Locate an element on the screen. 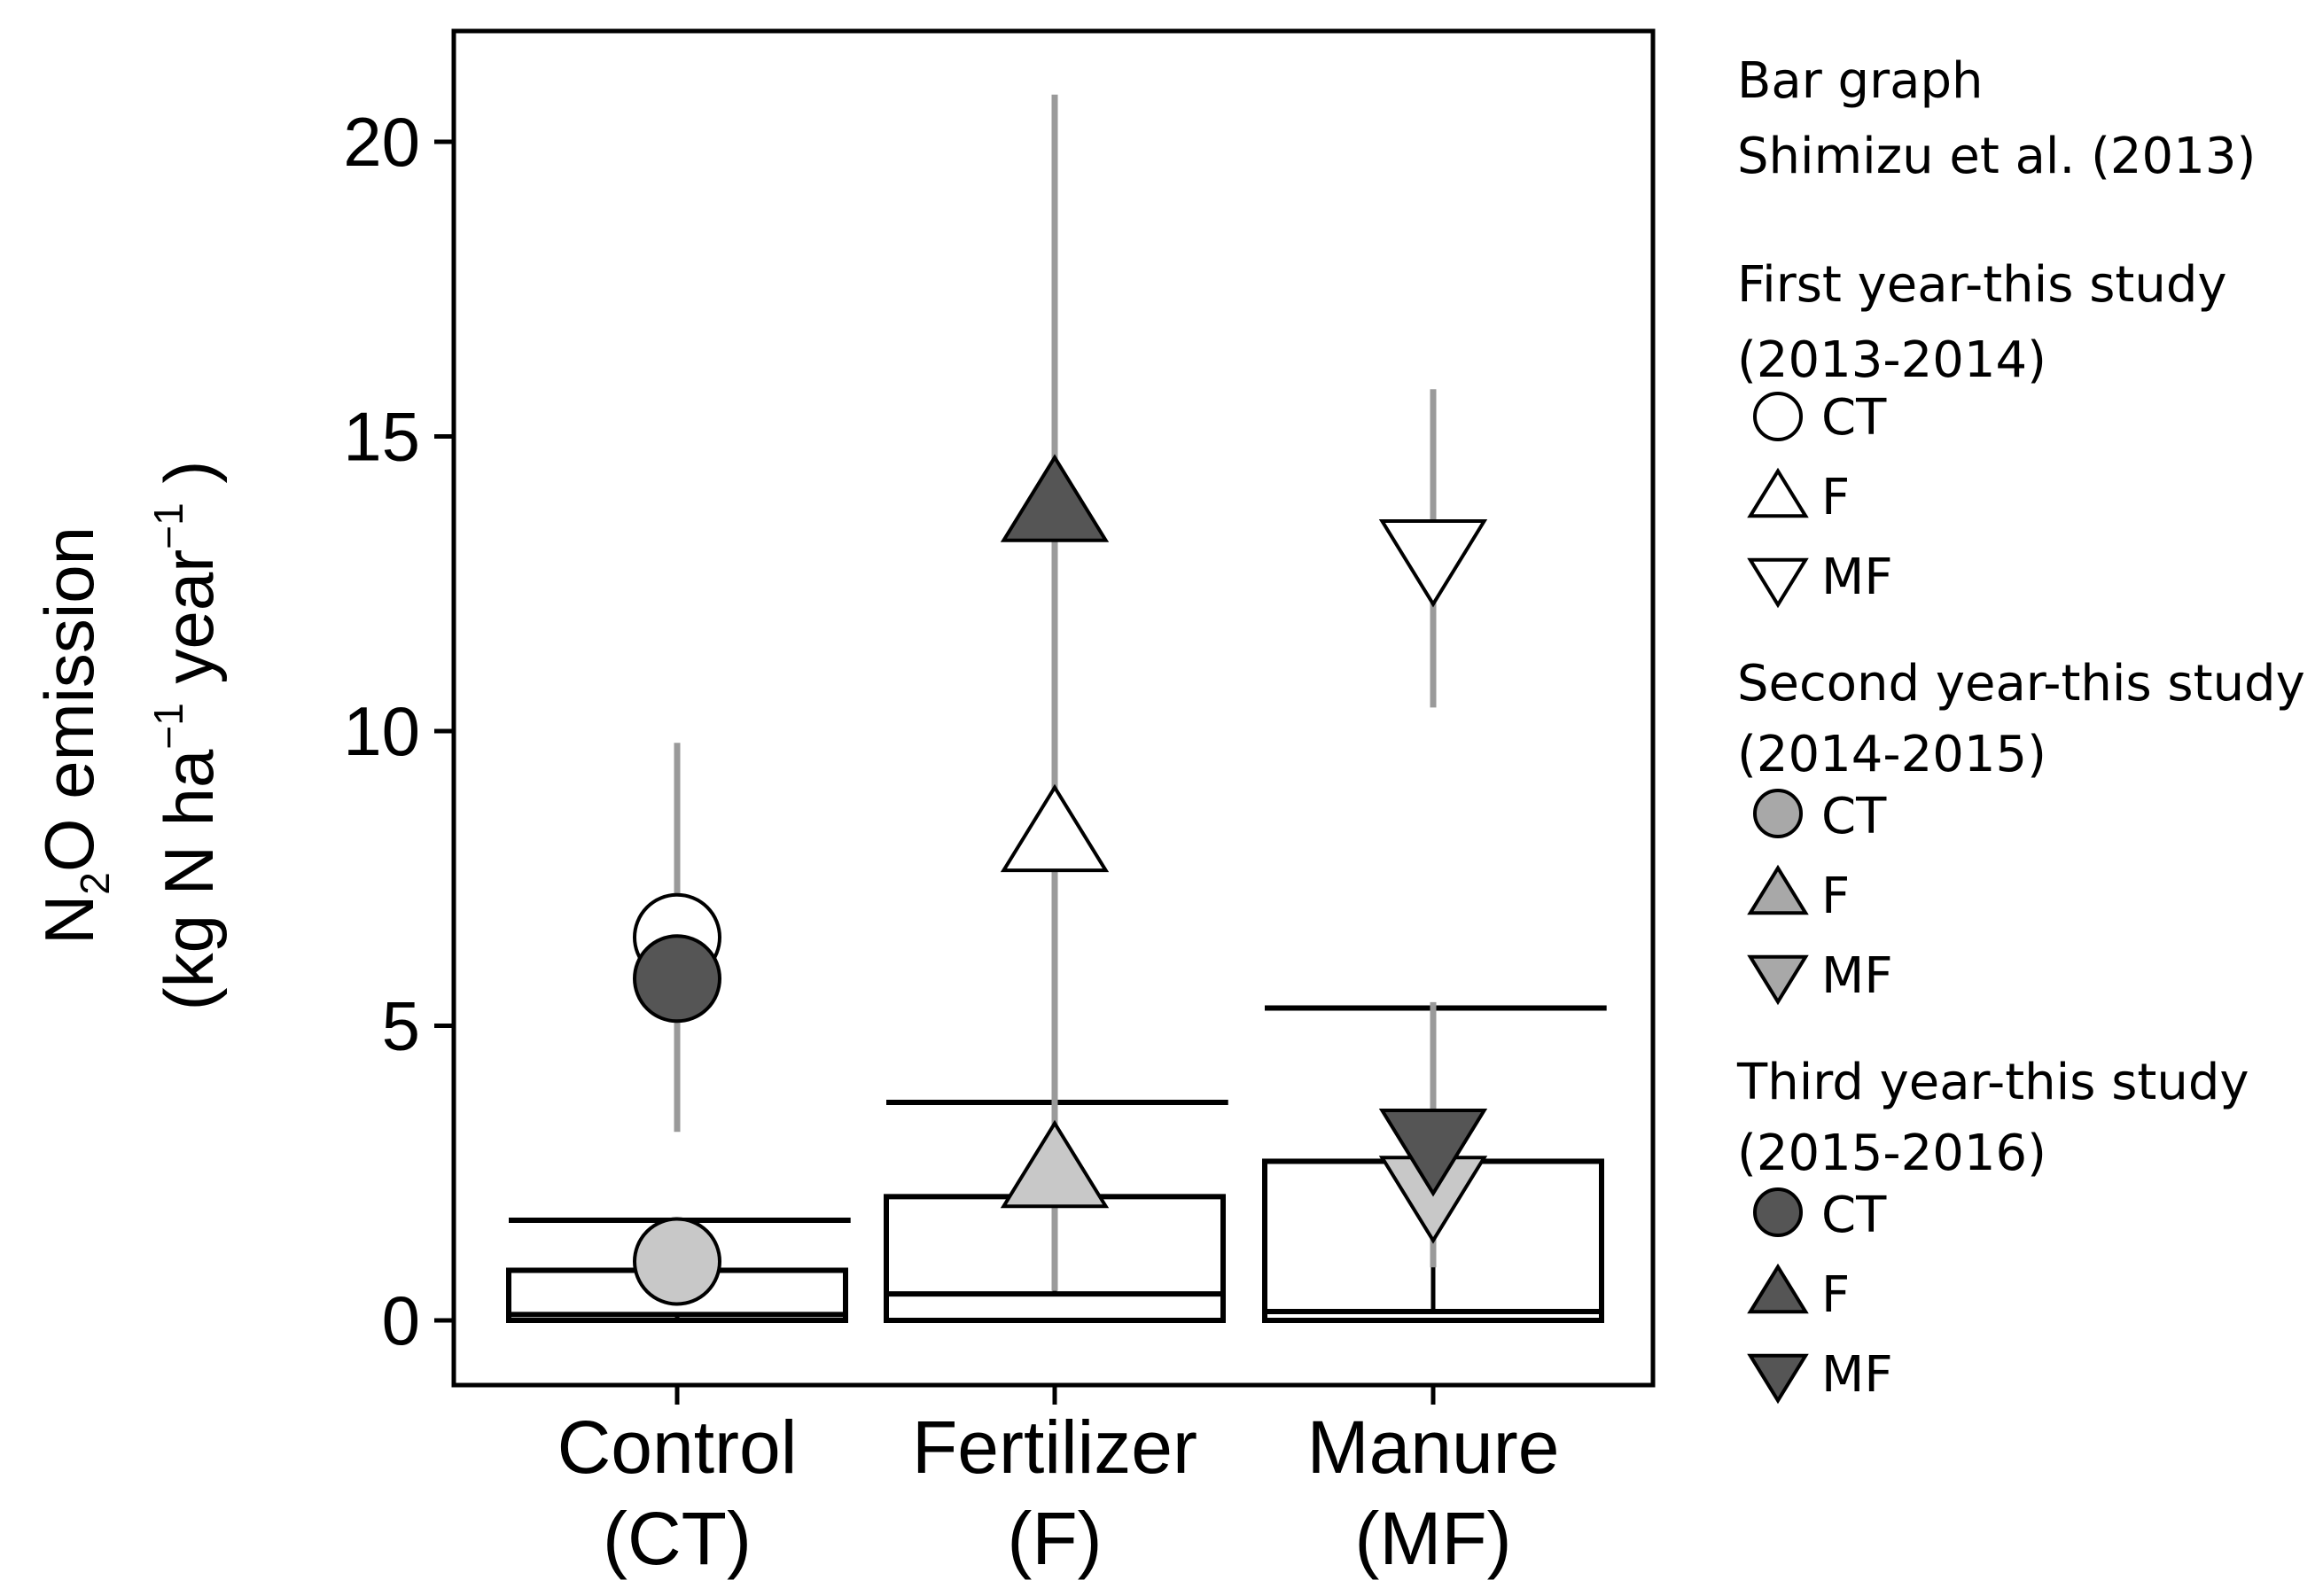 Image resolution: width=2323 pixels, height=1596 pixels. legend-markers is located at coordinates (1778, 899).